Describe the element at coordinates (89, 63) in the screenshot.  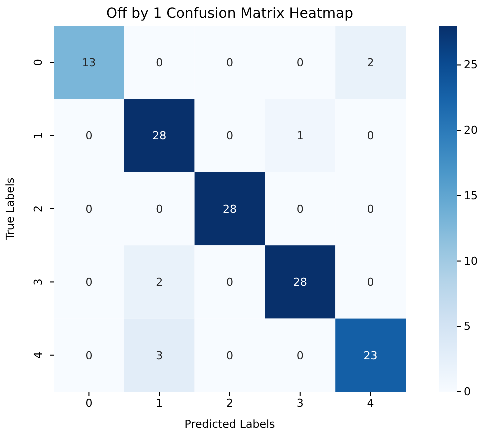
I see `data-label: 13` at that location.